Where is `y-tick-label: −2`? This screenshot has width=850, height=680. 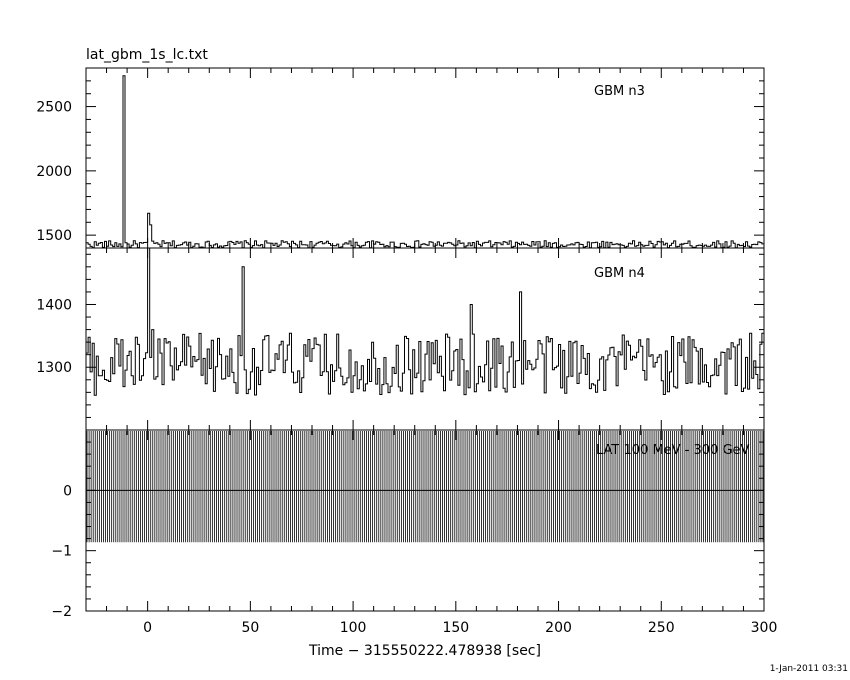 y-tick-label: −2 is located at coordinates (61, 612).